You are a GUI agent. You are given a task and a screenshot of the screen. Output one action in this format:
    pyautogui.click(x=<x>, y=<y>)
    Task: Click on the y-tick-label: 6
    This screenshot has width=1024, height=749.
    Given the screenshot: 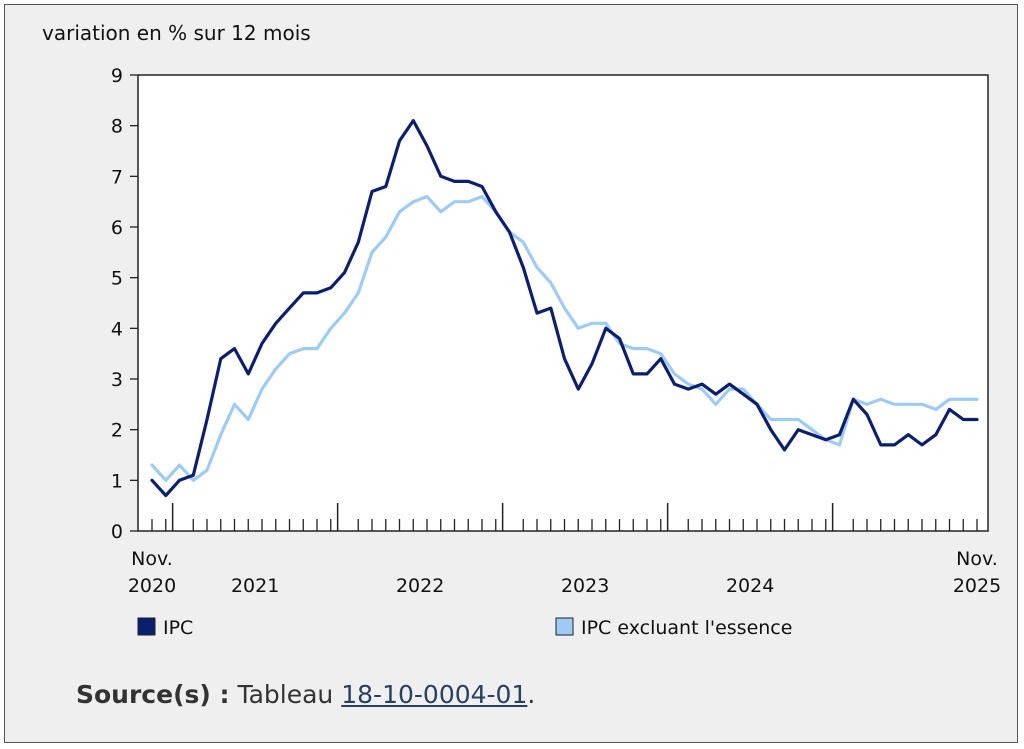 What is the action you would take?
    pyautogui.click(x=117, y=228)
    